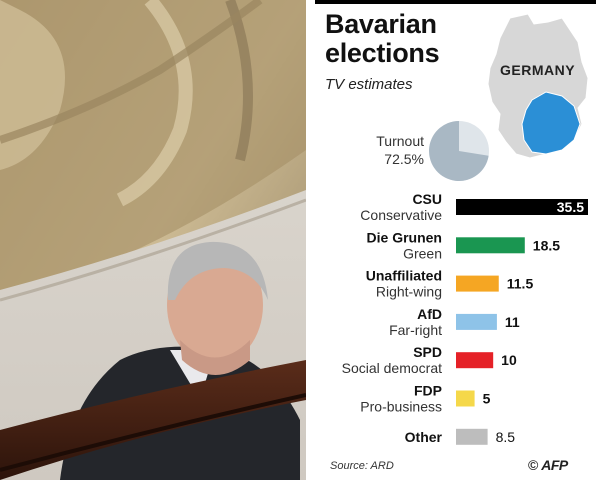  I want to click on bar-category-label: AfD, so click(429, 314).